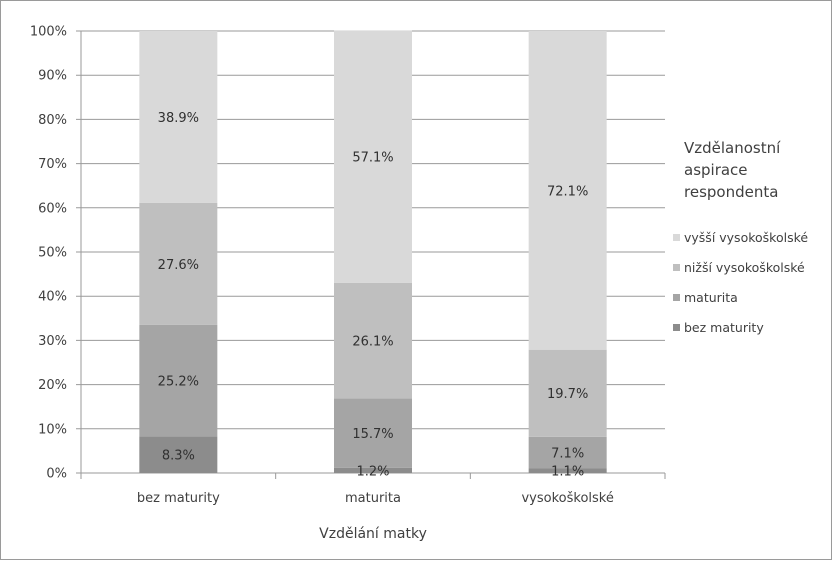 The image size is (832, 561). Describe the element at coordinates (52, 208) in the screenshot. I see `y-tick-label: 60%` at that location.